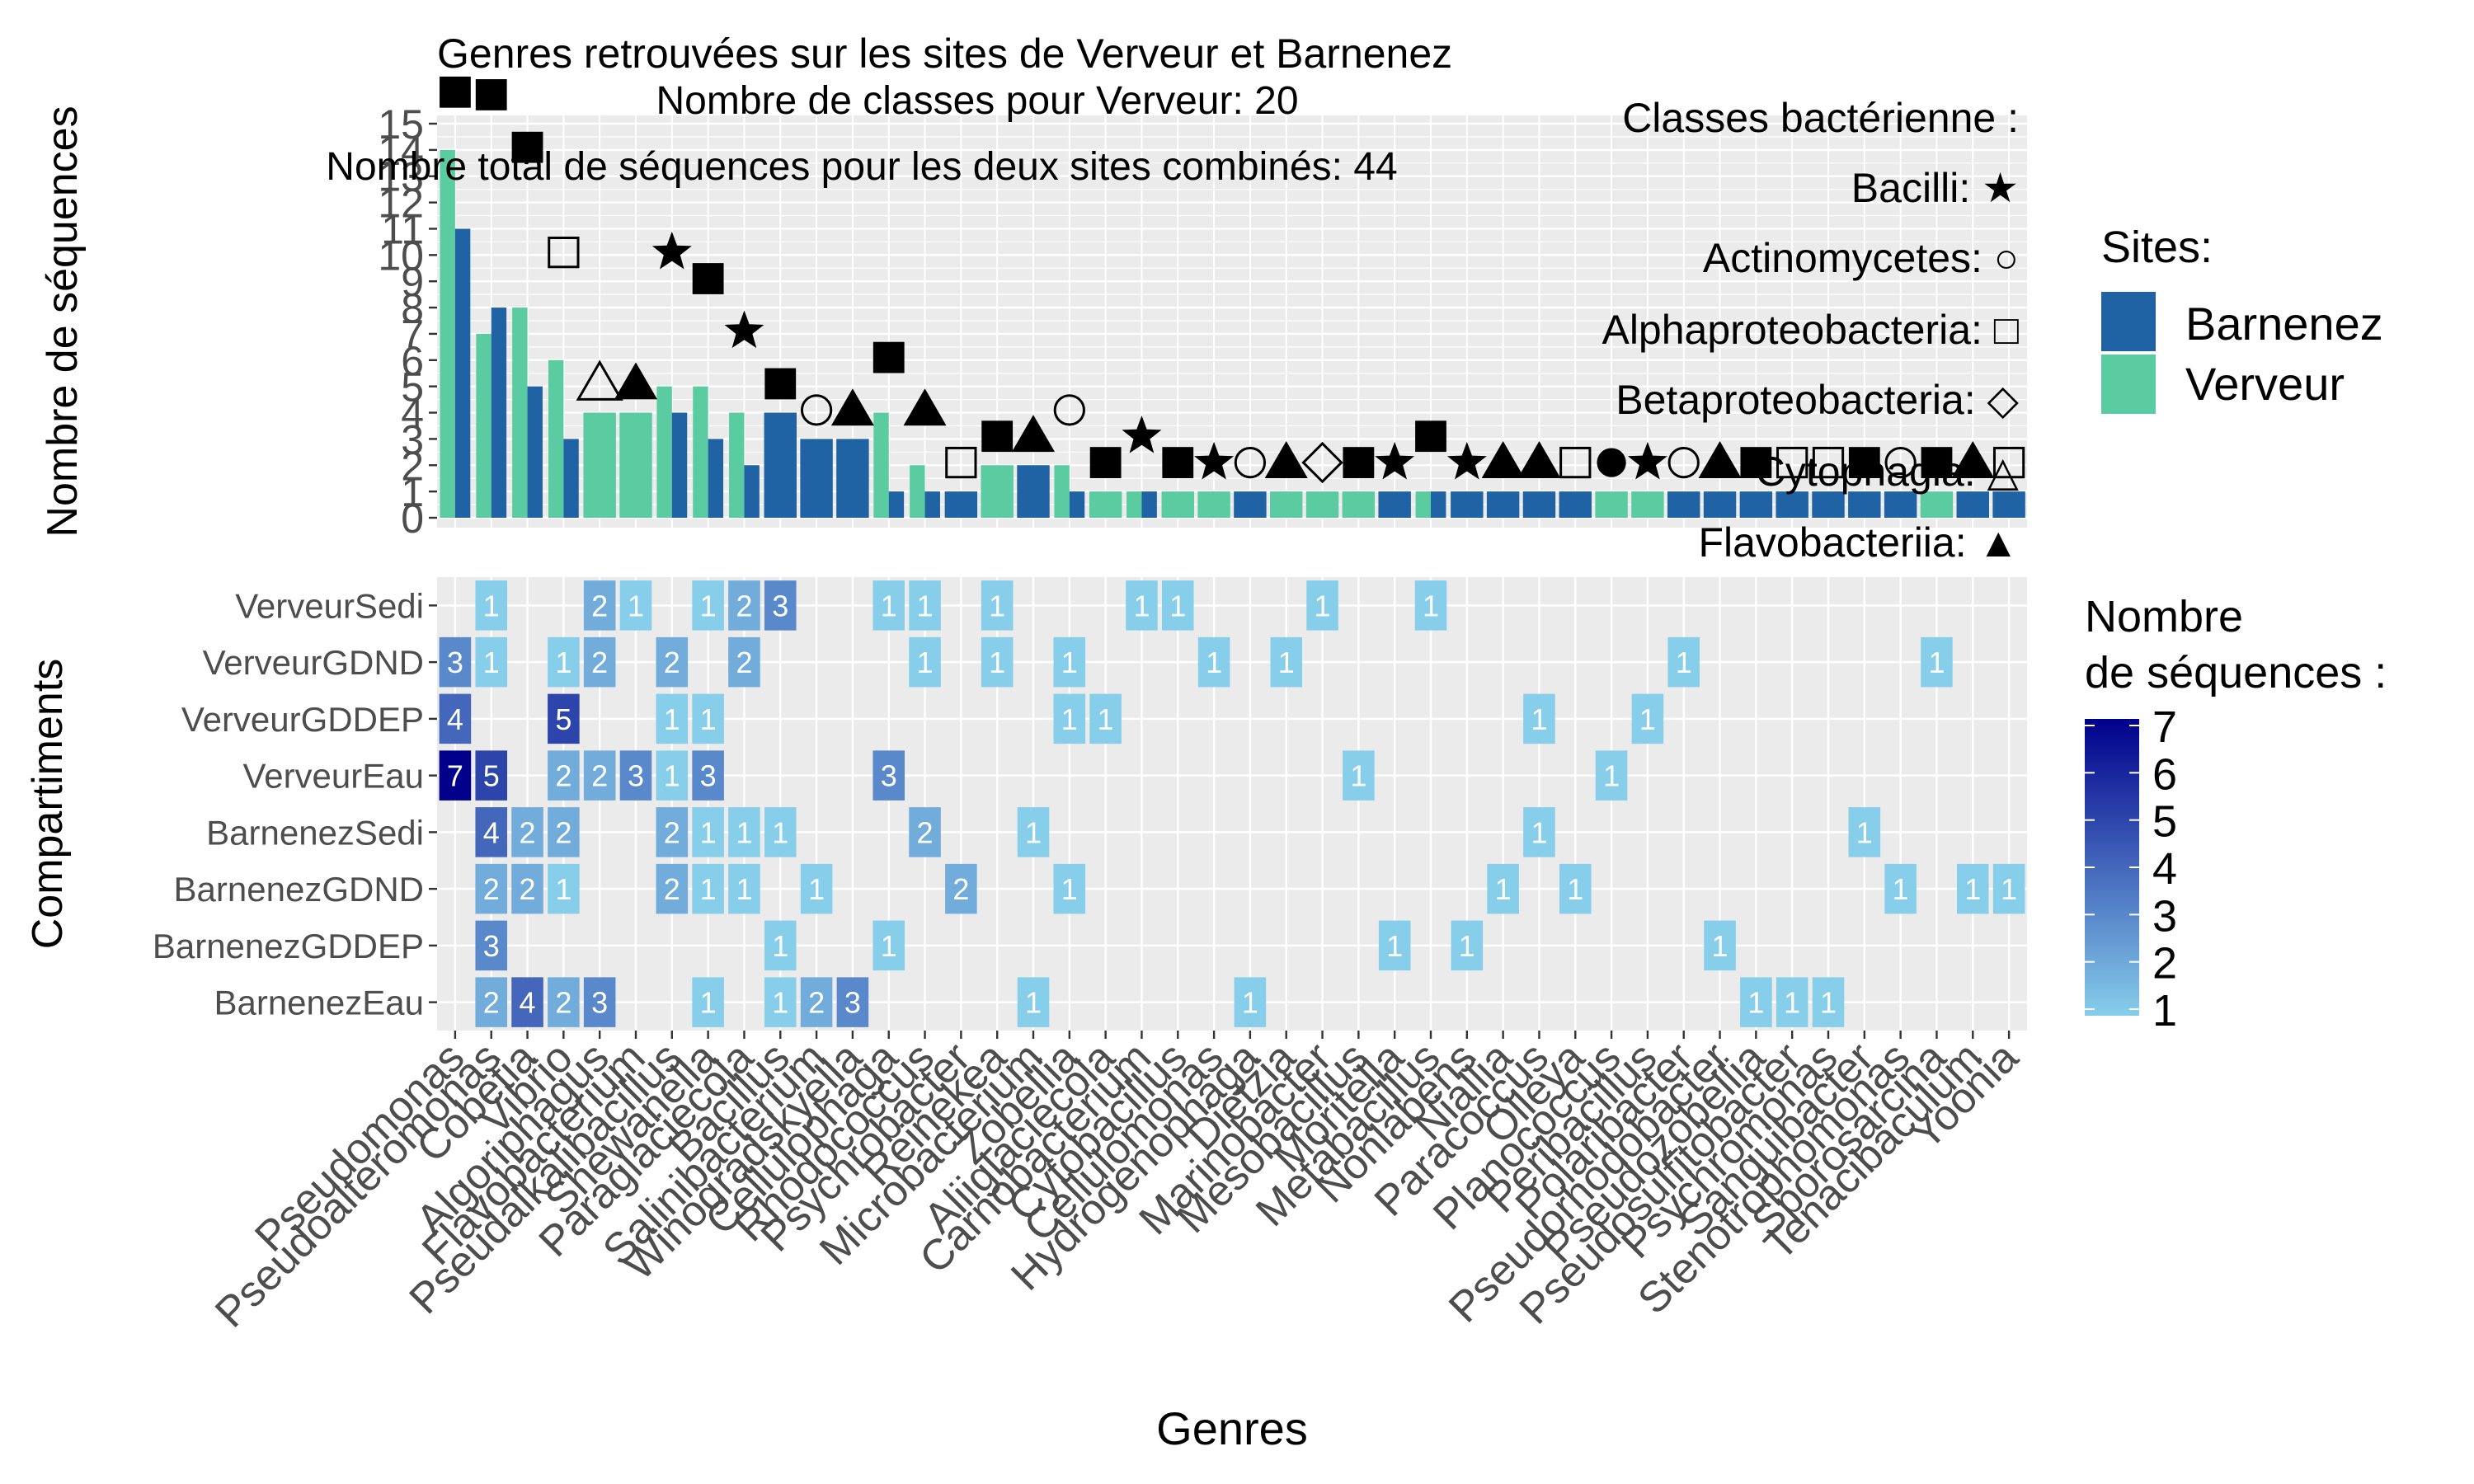 This screenshot has height=1484, width=2474. I want to click on y-tick-label: 7, so click(412, 335).